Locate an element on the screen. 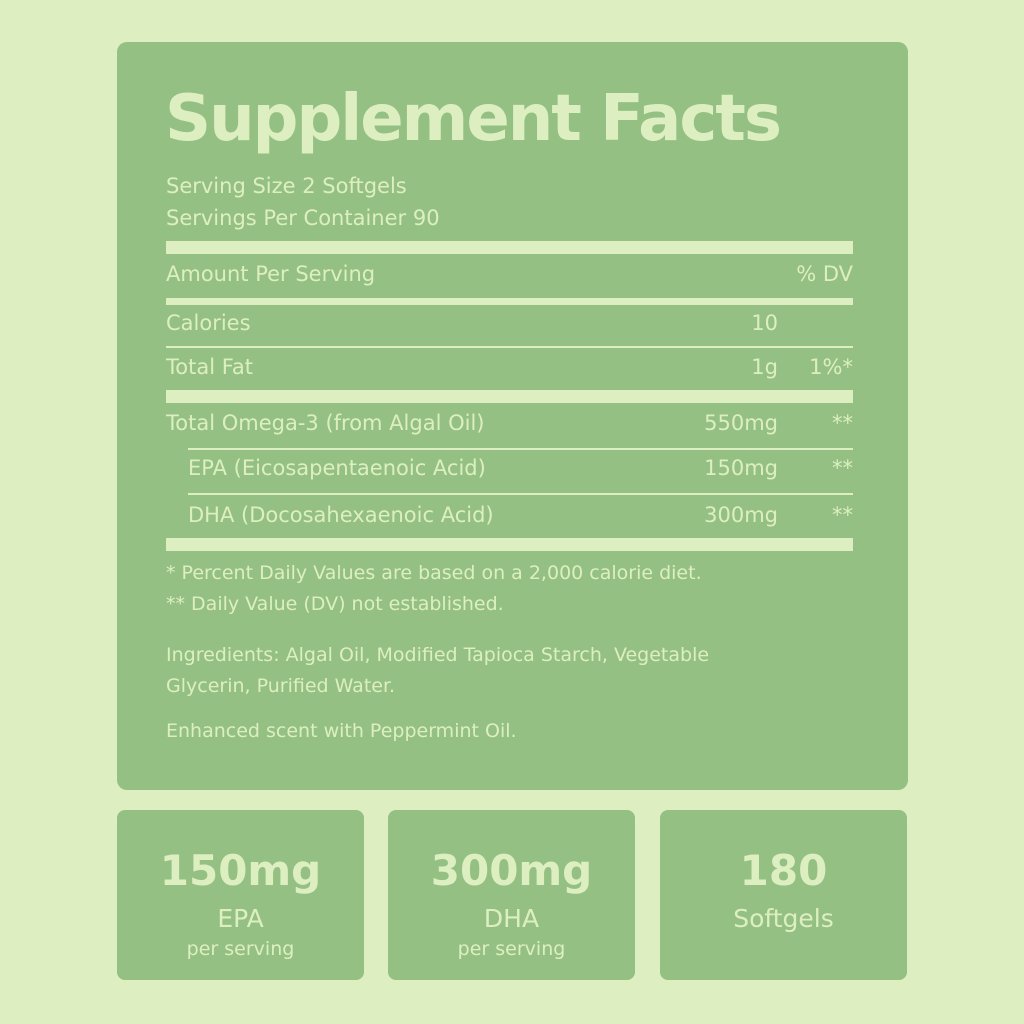 This screenshot has height=1024, width=1024. badge-value: 180 is located at coordinates (783, 870).